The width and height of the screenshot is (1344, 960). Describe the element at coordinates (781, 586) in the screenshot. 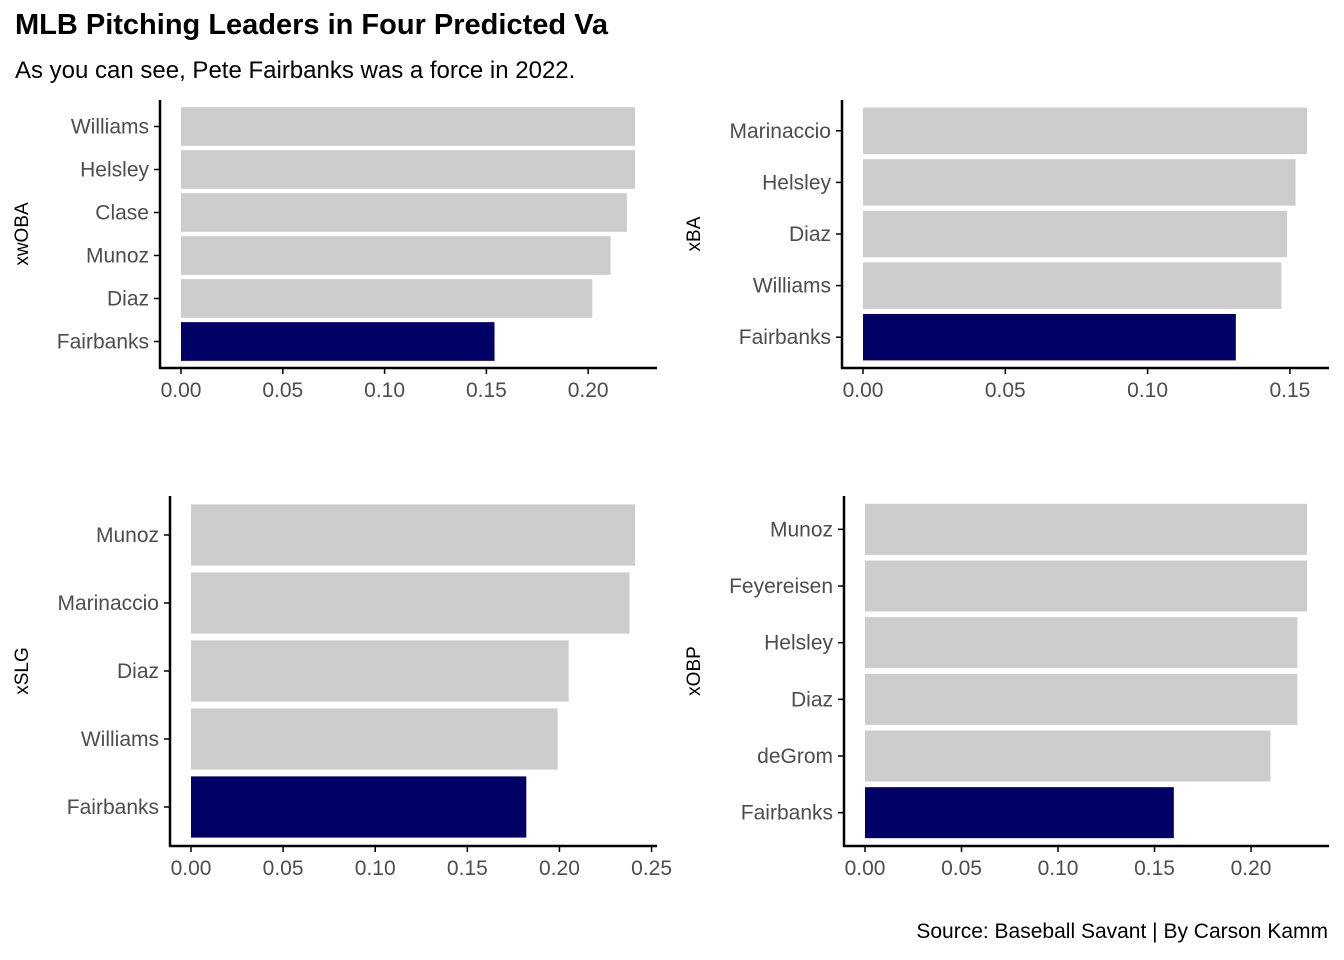

I see `y-tick-label: Feyereisen` at that location.